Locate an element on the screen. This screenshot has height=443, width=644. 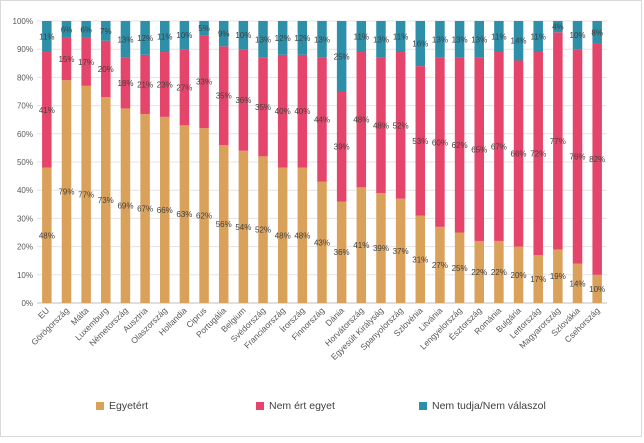
legend-label: Nem tudja/Nem válaszol is located at coordinates (489, 406).